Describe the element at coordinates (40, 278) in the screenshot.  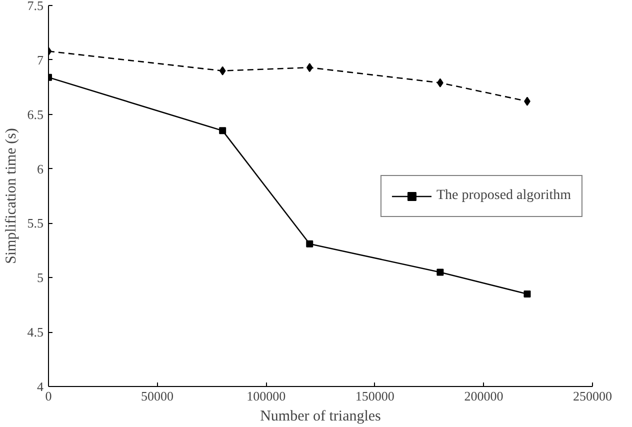
I see `y-tick-label: 5` at that location.